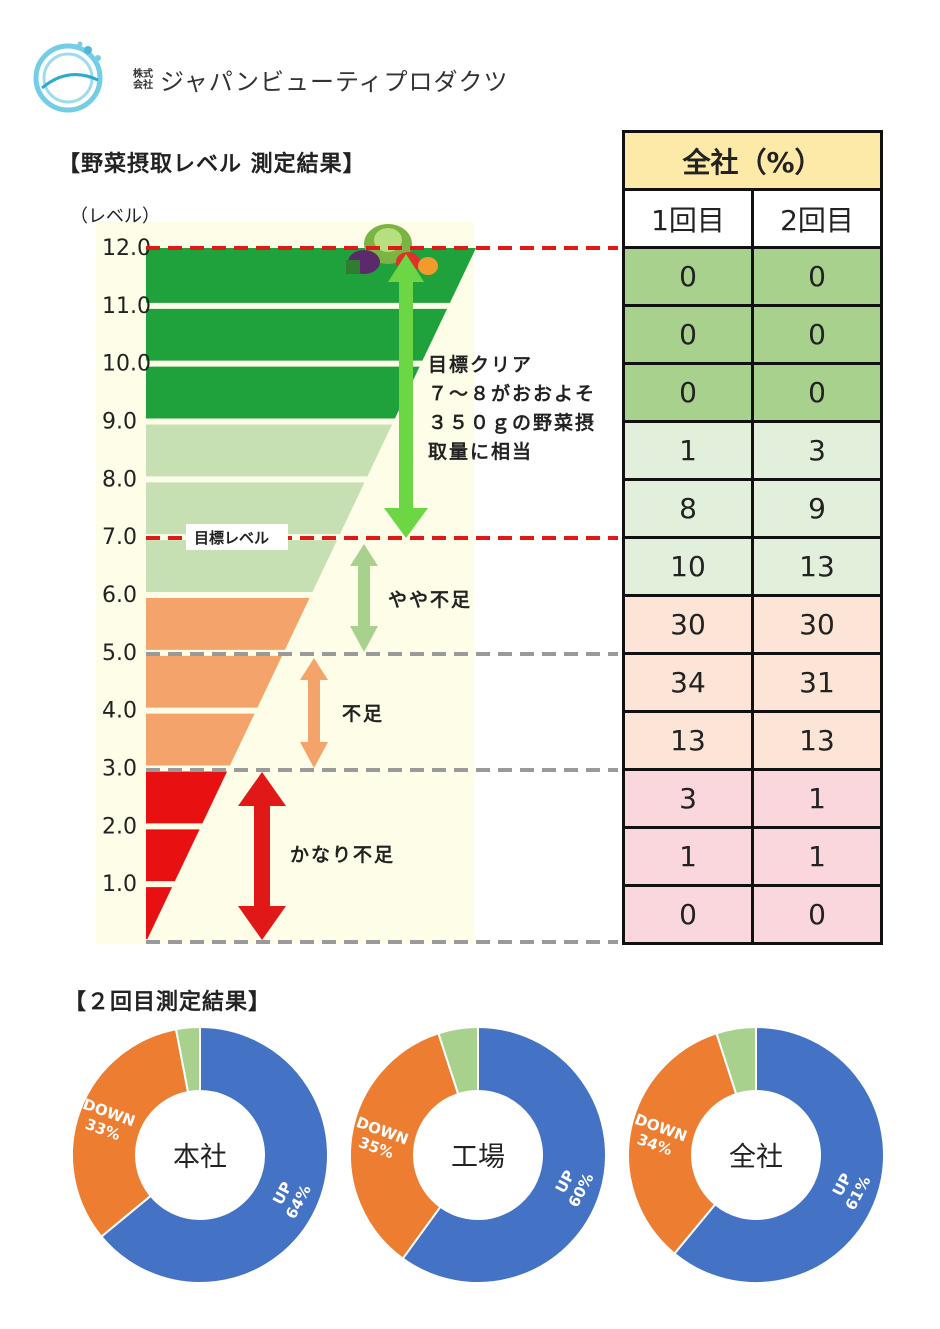 The image size is (940, 1329). I want to click on table-row: 13 13, so click(752, 740).